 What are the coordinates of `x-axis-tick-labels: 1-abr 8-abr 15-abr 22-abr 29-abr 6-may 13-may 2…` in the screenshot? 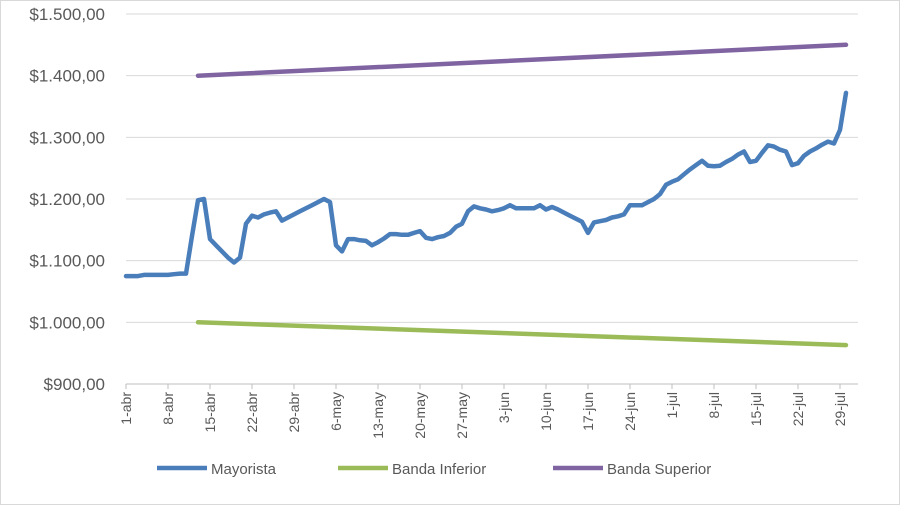 It's located at (483, 415).